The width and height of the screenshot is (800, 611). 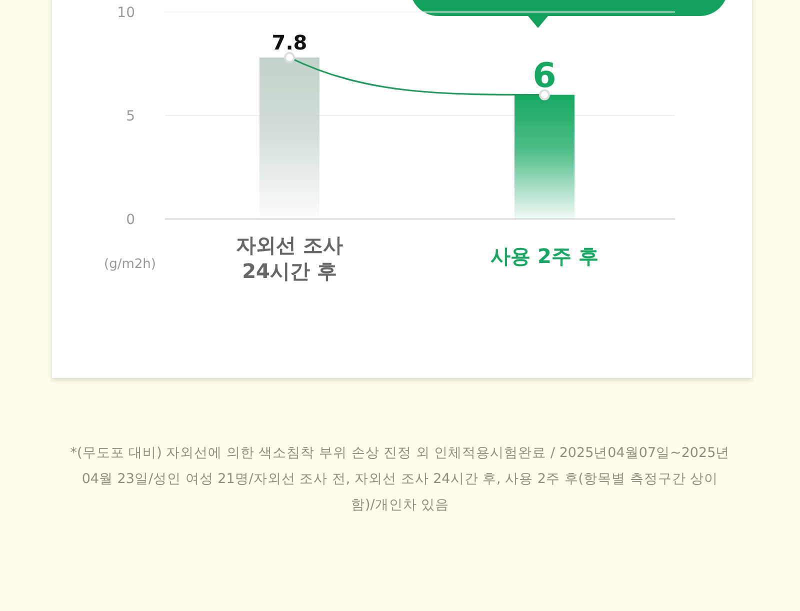 What do you see at coordinates (290, 42) in the screenshot?
I see `data-label: 7.8` at bounding box center [290, 42].